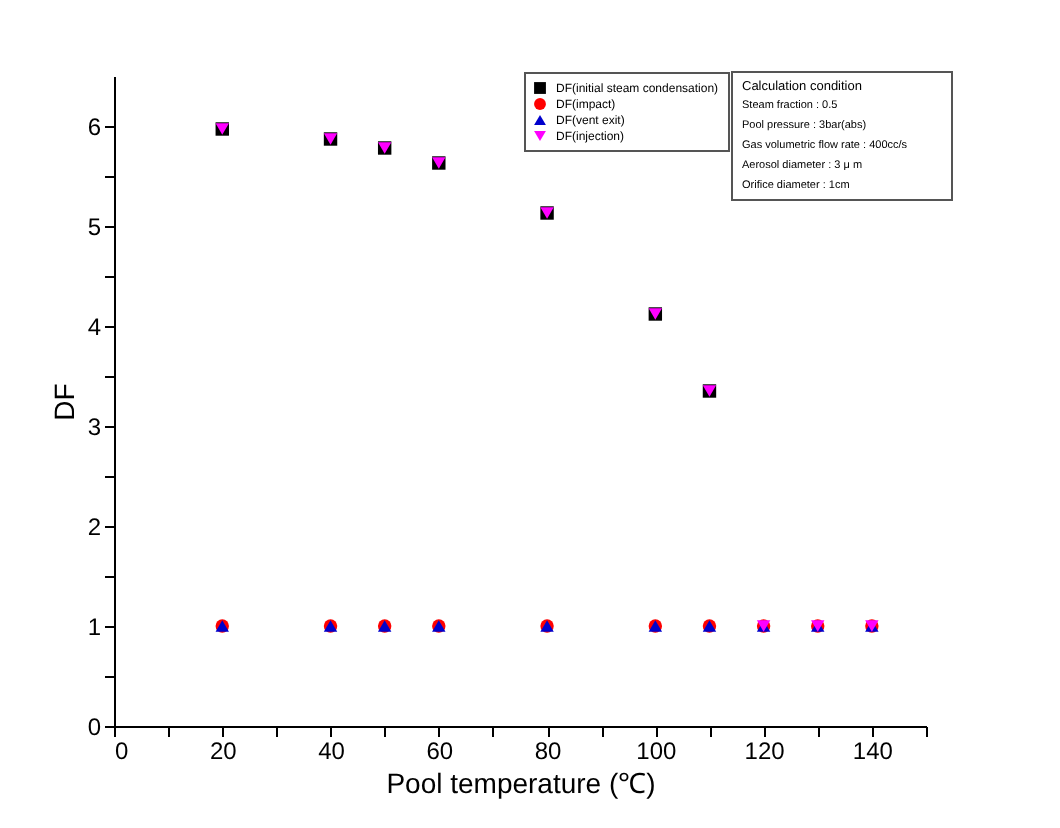 The height and width of the screenshot is (828, 1060). Describe the element at coordinates (94, 627) in the screenshot. I see `y-tick-label: 1` at that location.